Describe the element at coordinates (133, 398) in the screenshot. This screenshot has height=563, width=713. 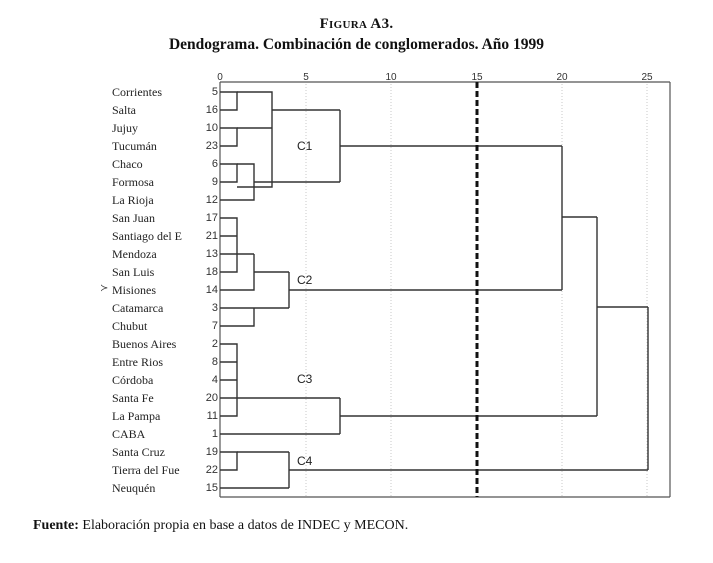
I see `leaf-label: Santa Fe` at that location.